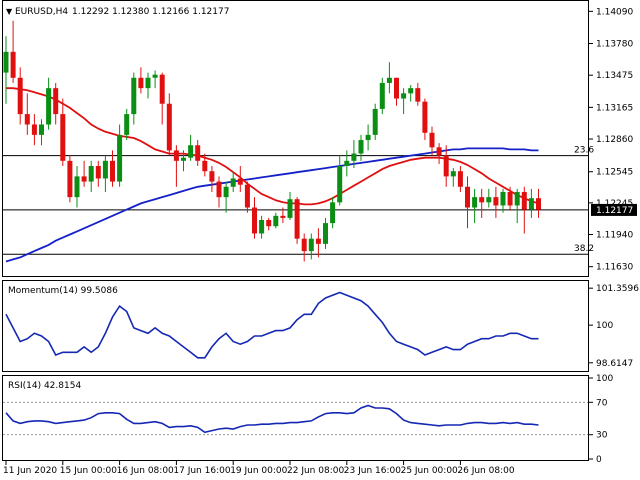 The height and width of the screenshot is (480, 640). I want to click on x-tick-label: 16 Jun 08:00, so click(145, 471).